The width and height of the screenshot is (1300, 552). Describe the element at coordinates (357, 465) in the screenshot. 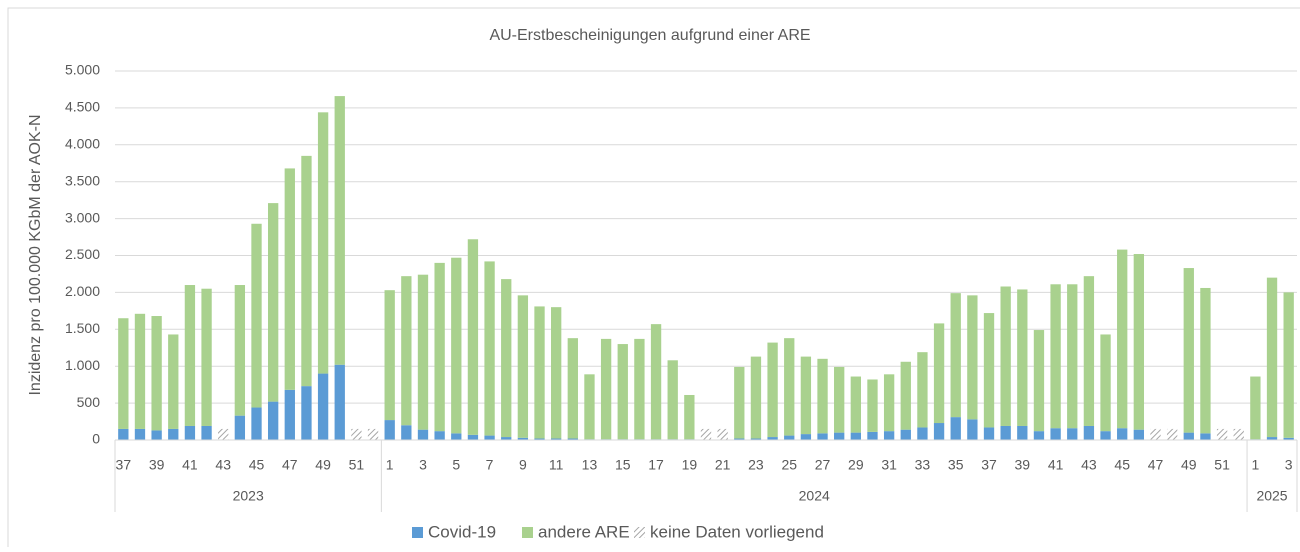

I see `x-tick-label: 51` at that location.